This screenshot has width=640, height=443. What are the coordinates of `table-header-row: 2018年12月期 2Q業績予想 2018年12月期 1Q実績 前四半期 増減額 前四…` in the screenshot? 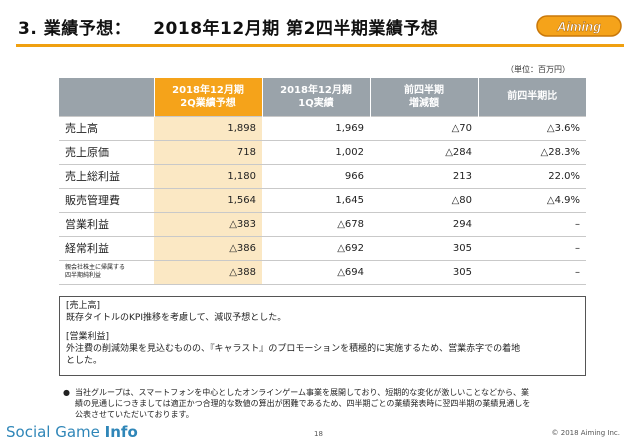 It's located at (322, 97).